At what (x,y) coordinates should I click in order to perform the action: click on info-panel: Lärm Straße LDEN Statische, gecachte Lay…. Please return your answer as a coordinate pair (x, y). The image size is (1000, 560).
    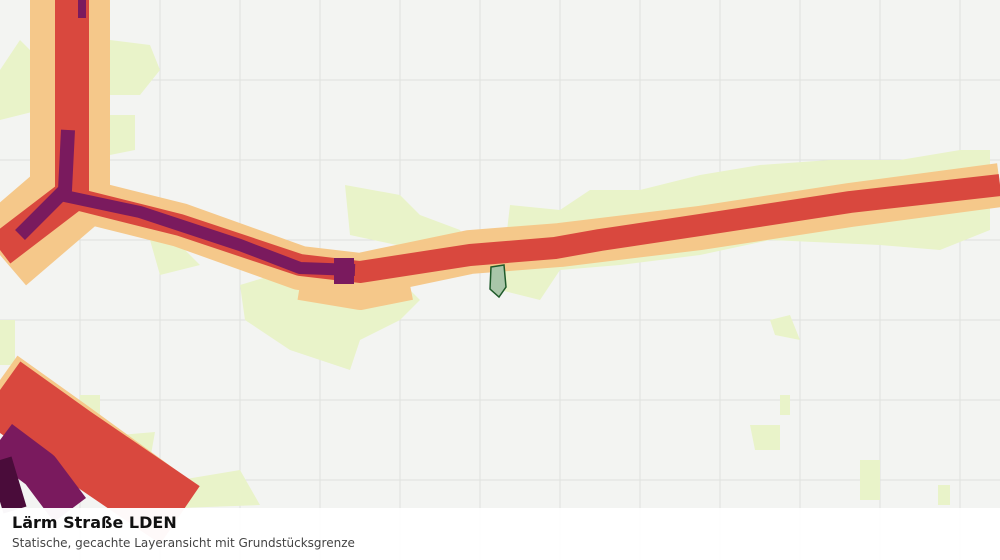
    Looking at the image, I should click on (500, 534).